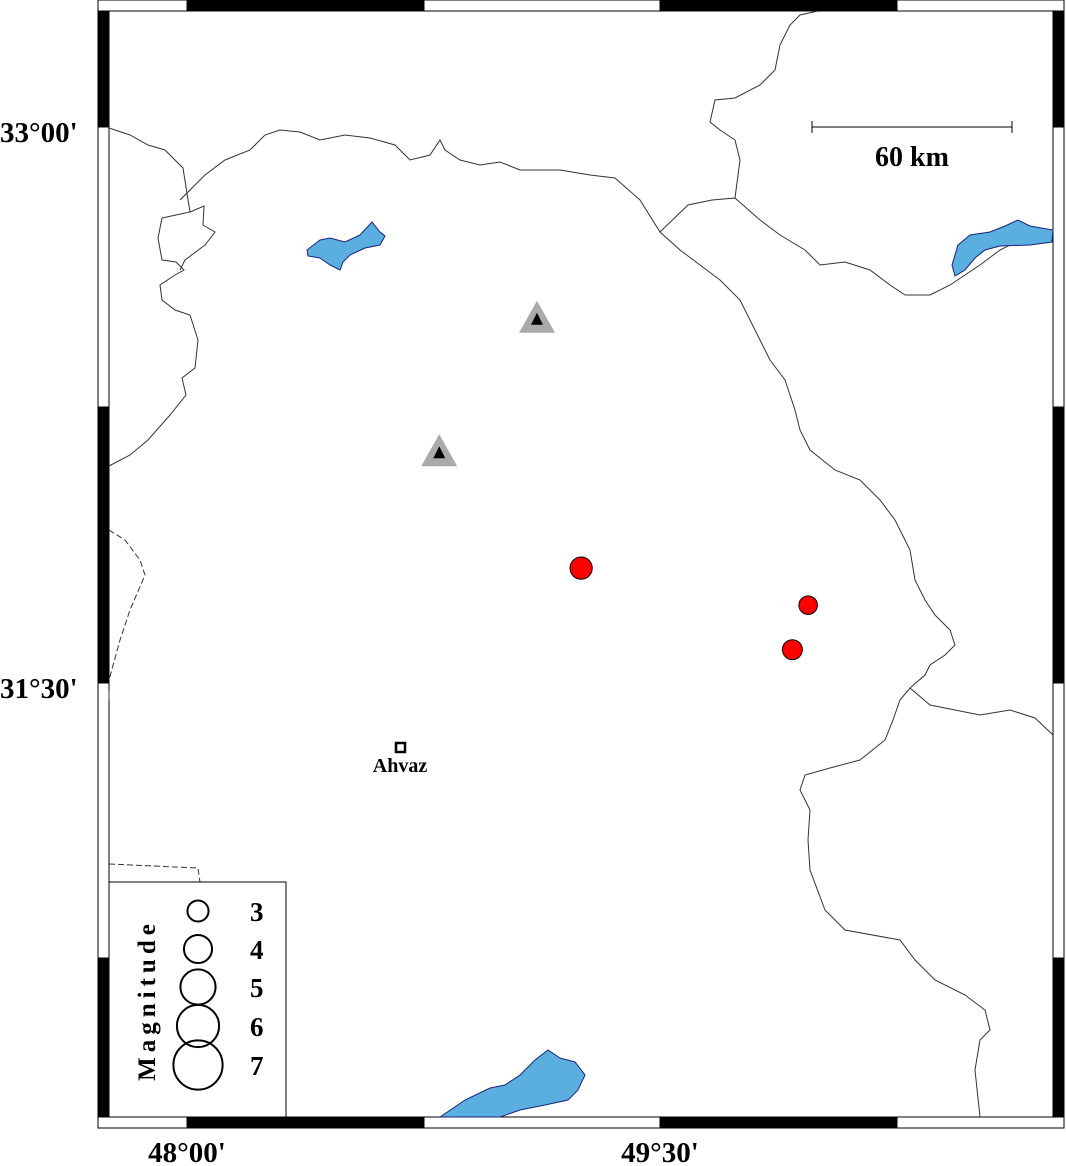 The height and width of the screenshot is (1166, 1066). Describe the element at coordinates (39, 689) in the screenshot. I see `y-tick-label: 31°30'` at that location.